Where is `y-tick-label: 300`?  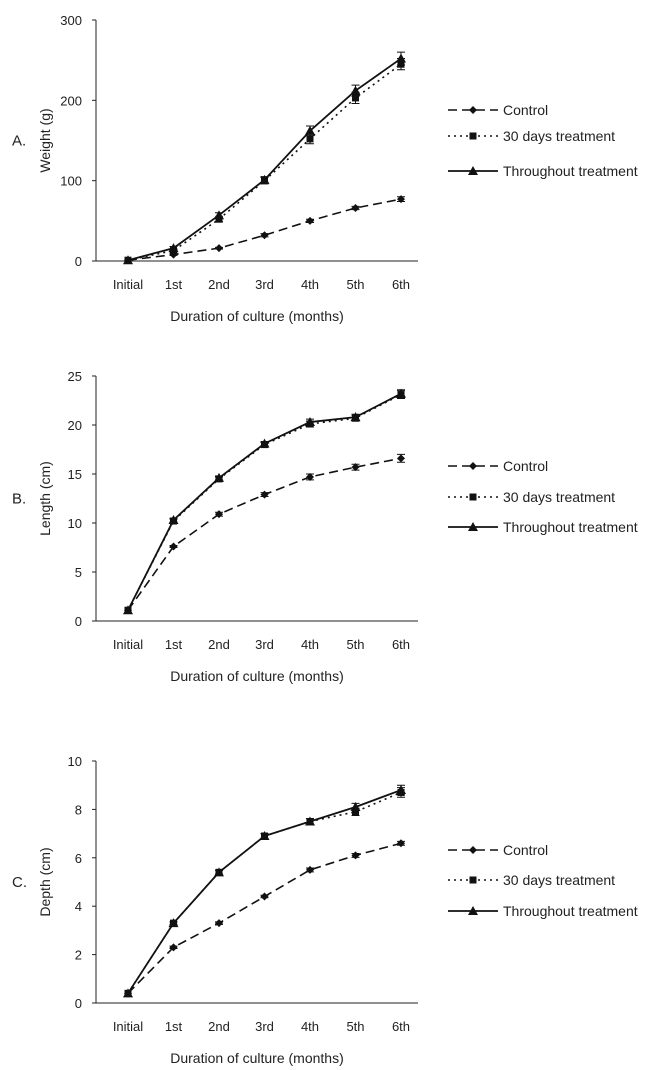 y-tick-label: 300 is located at coordinates (71, 20).